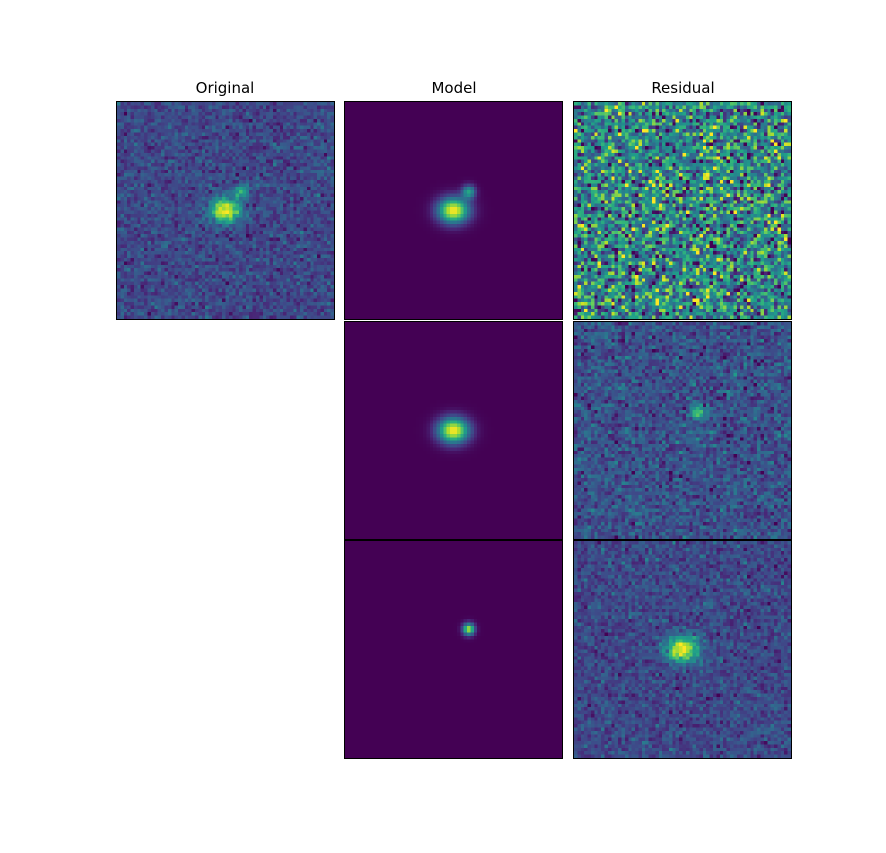 This screenshot has width=886, height=853. I want to click on original-image, so click(225, 210).